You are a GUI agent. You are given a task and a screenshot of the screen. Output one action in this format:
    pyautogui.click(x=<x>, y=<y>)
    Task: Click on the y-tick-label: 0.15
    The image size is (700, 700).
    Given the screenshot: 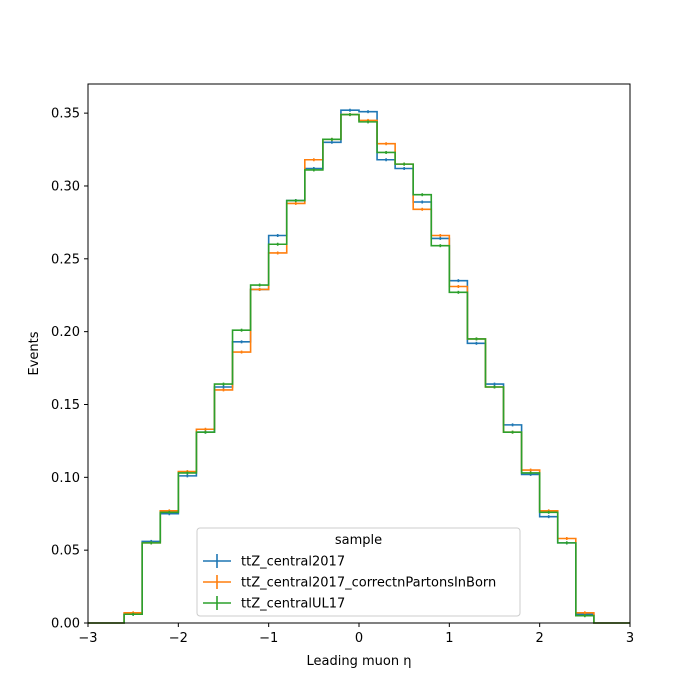 What is the action you would take?
    pyautogui.click(x=65, y=405)
    